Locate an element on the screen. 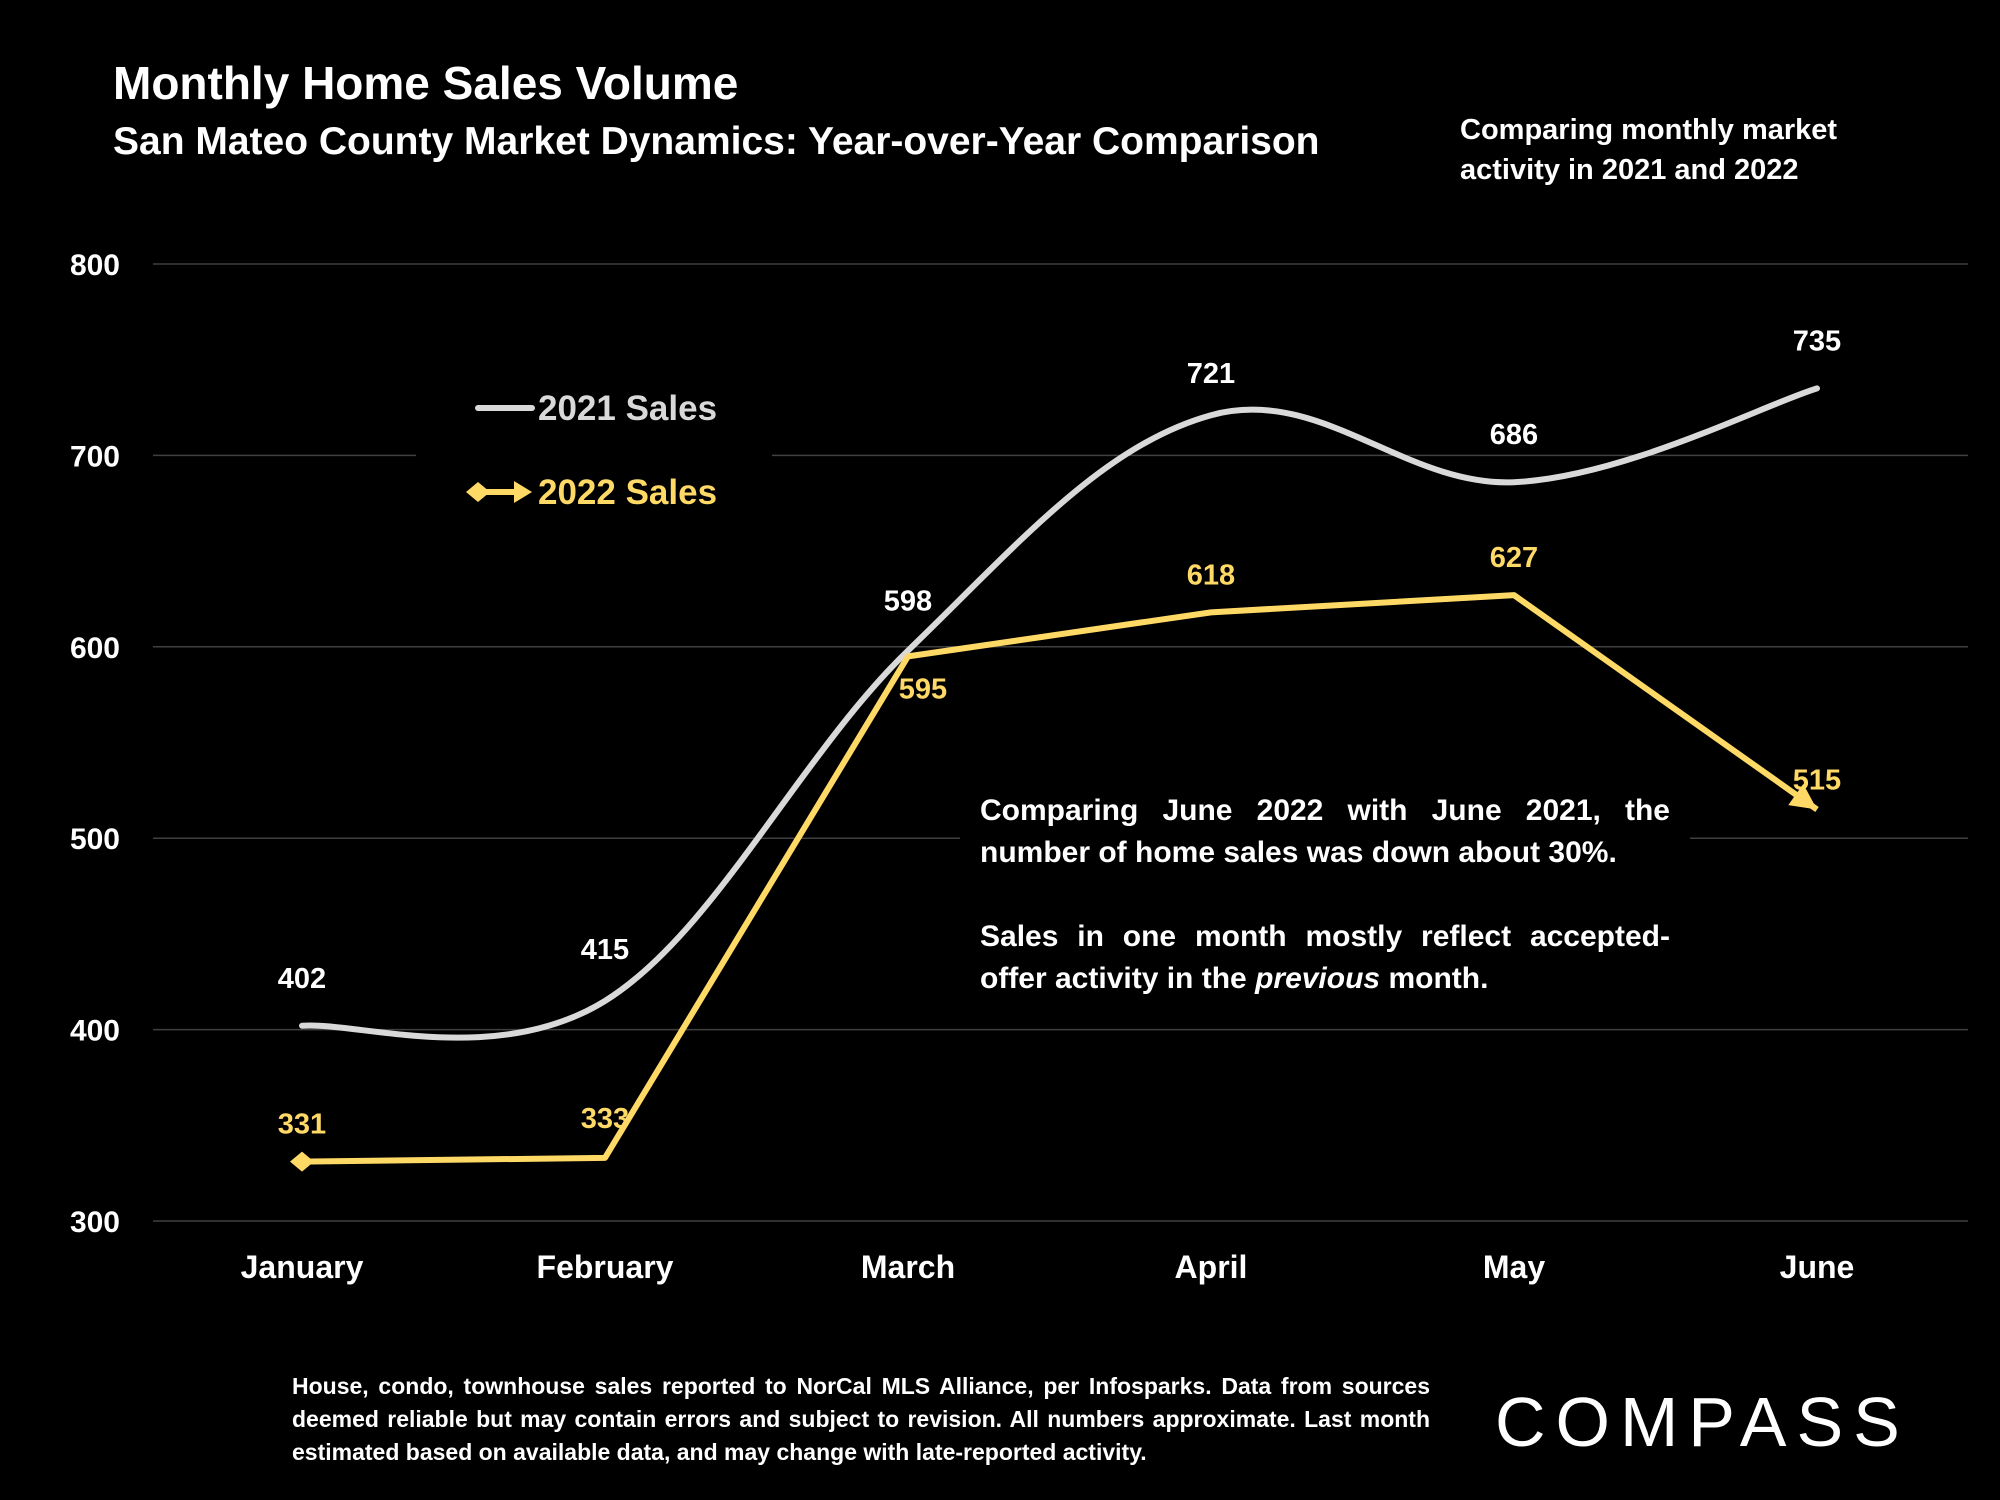 This screenshot has width=2000, height=1500. chart-title: Monthly Home Sales Volume is located at coordinates (426, 83).